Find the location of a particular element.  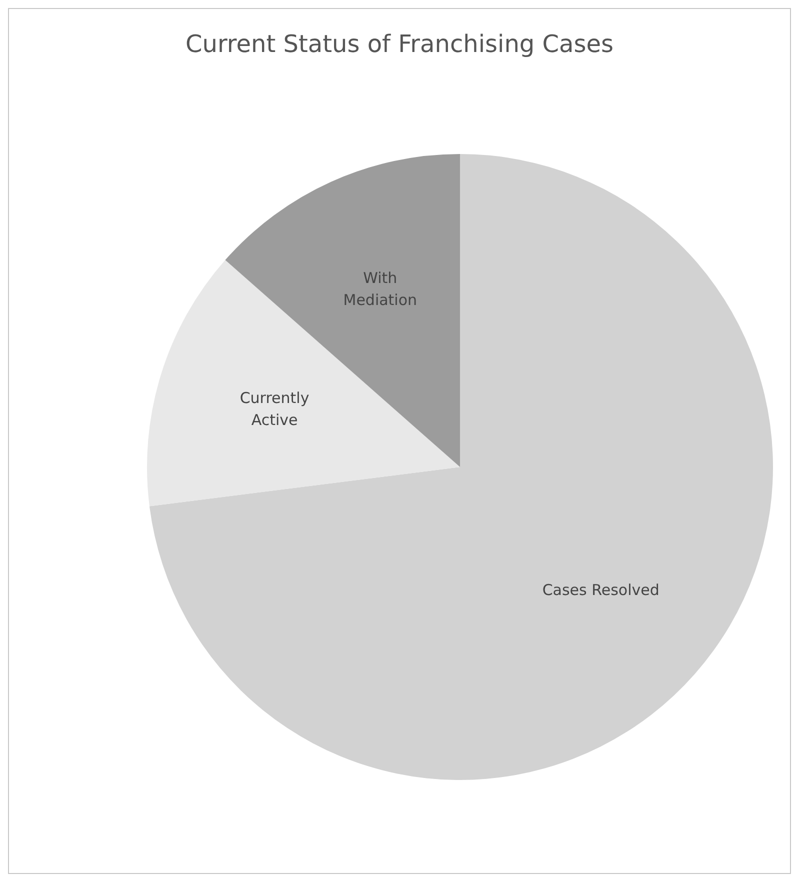

slice-label: With Mediation is located at coordinates (380, 289).